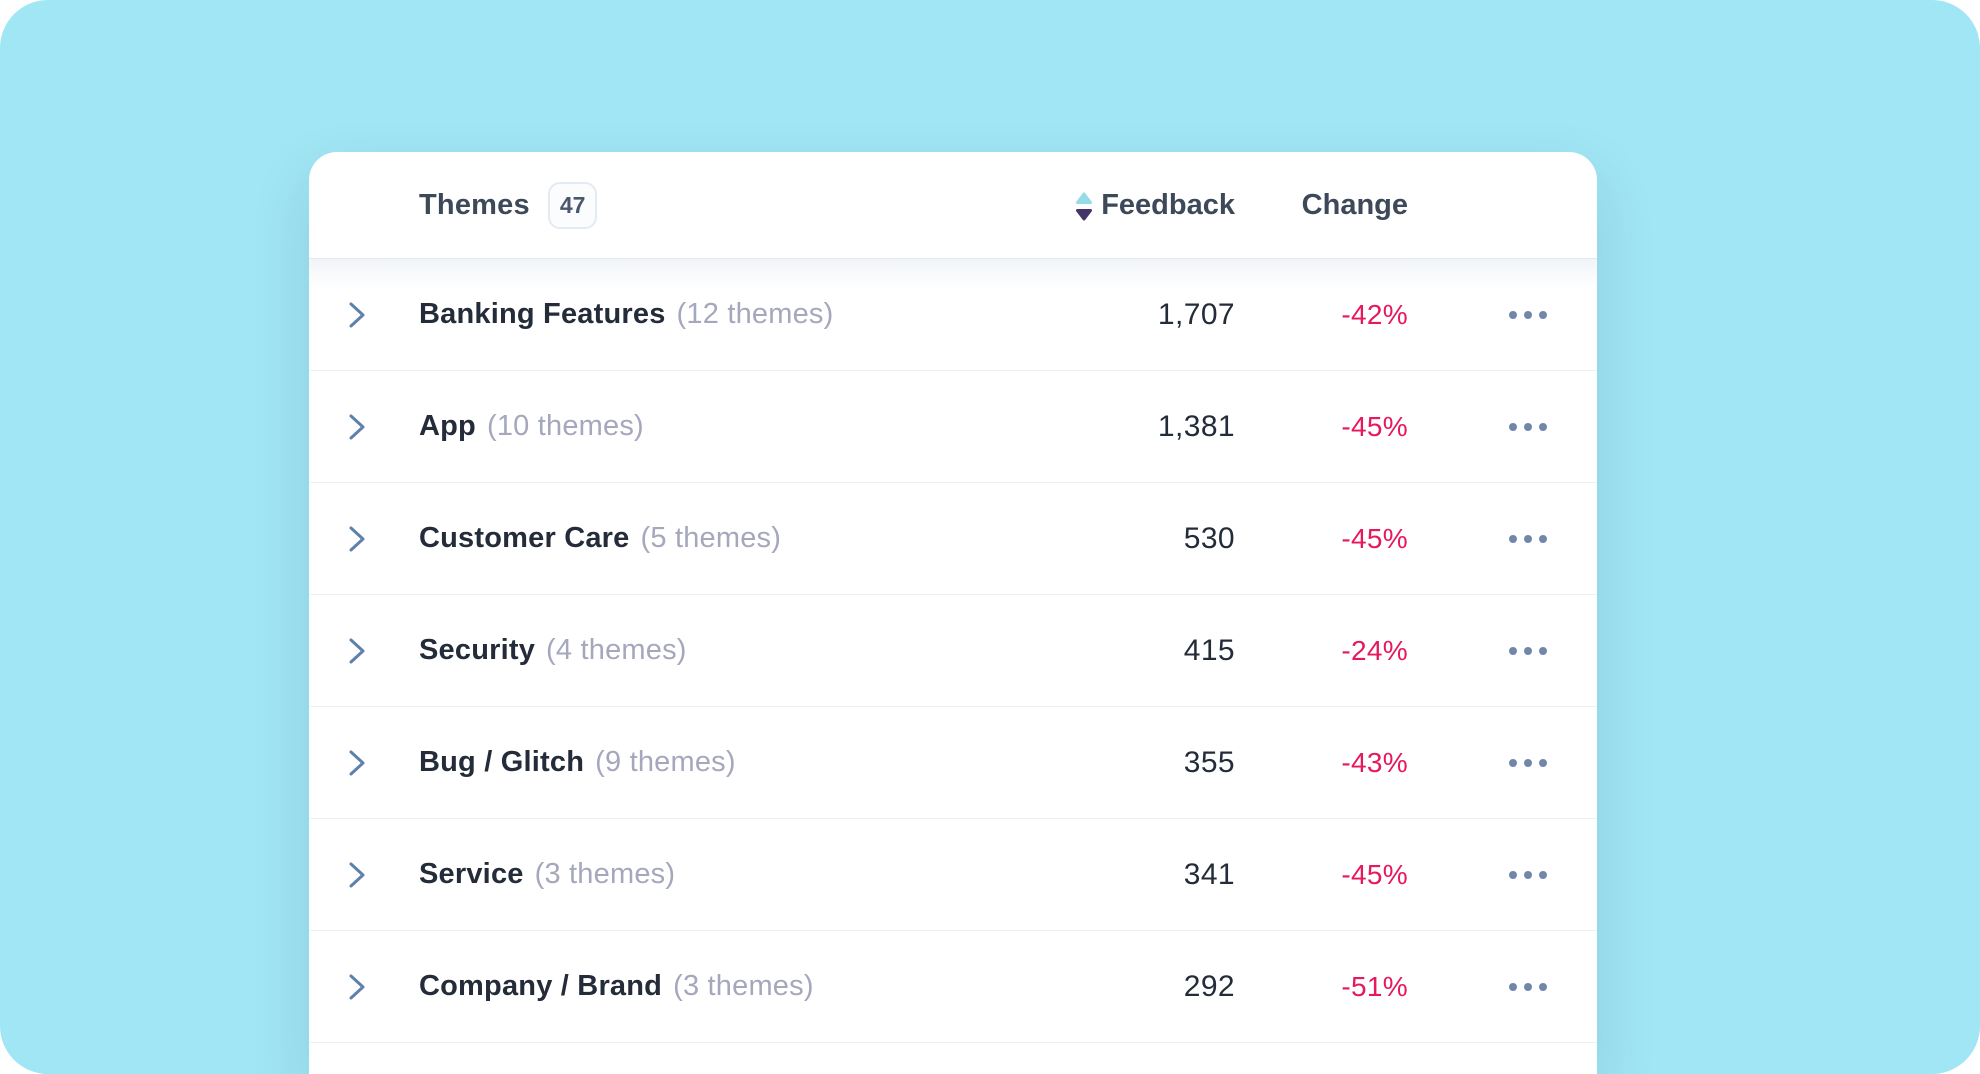 This screenshot has width=1980, height=1074. I want to click on table-header: Themes 47 Feedback Change, so click(953, 205).